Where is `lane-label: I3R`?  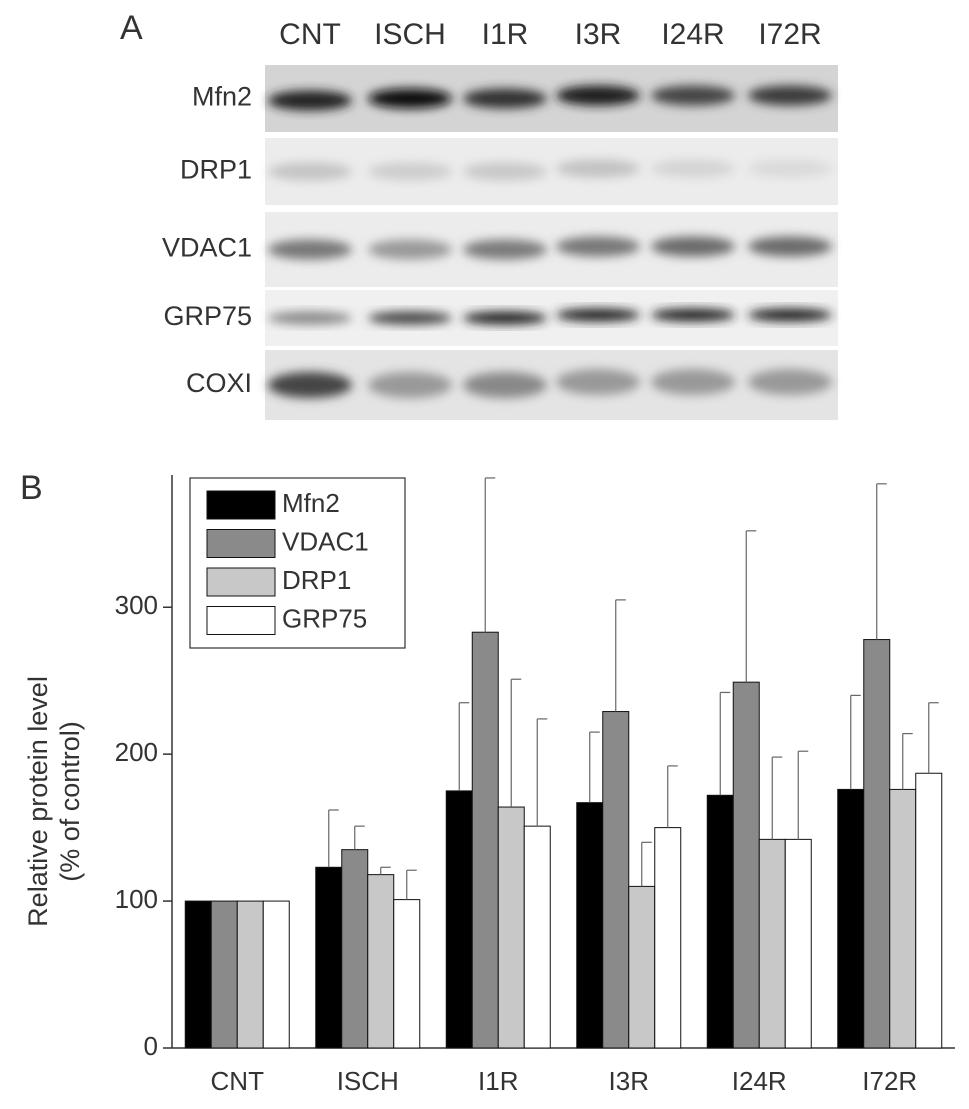
lane-label: I3R is located at coordinates (598, 34).